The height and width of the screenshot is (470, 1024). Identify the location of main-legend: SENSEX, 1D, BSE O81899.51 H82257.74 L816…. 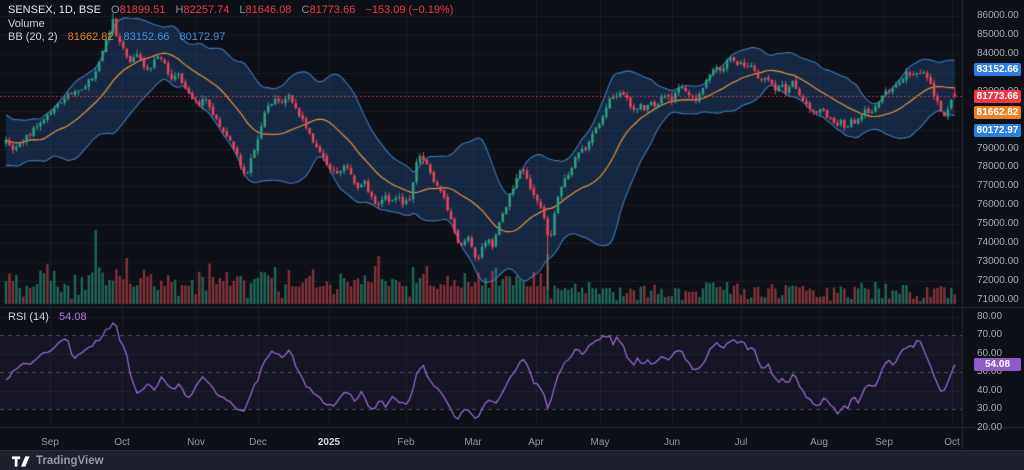
(230, 24).